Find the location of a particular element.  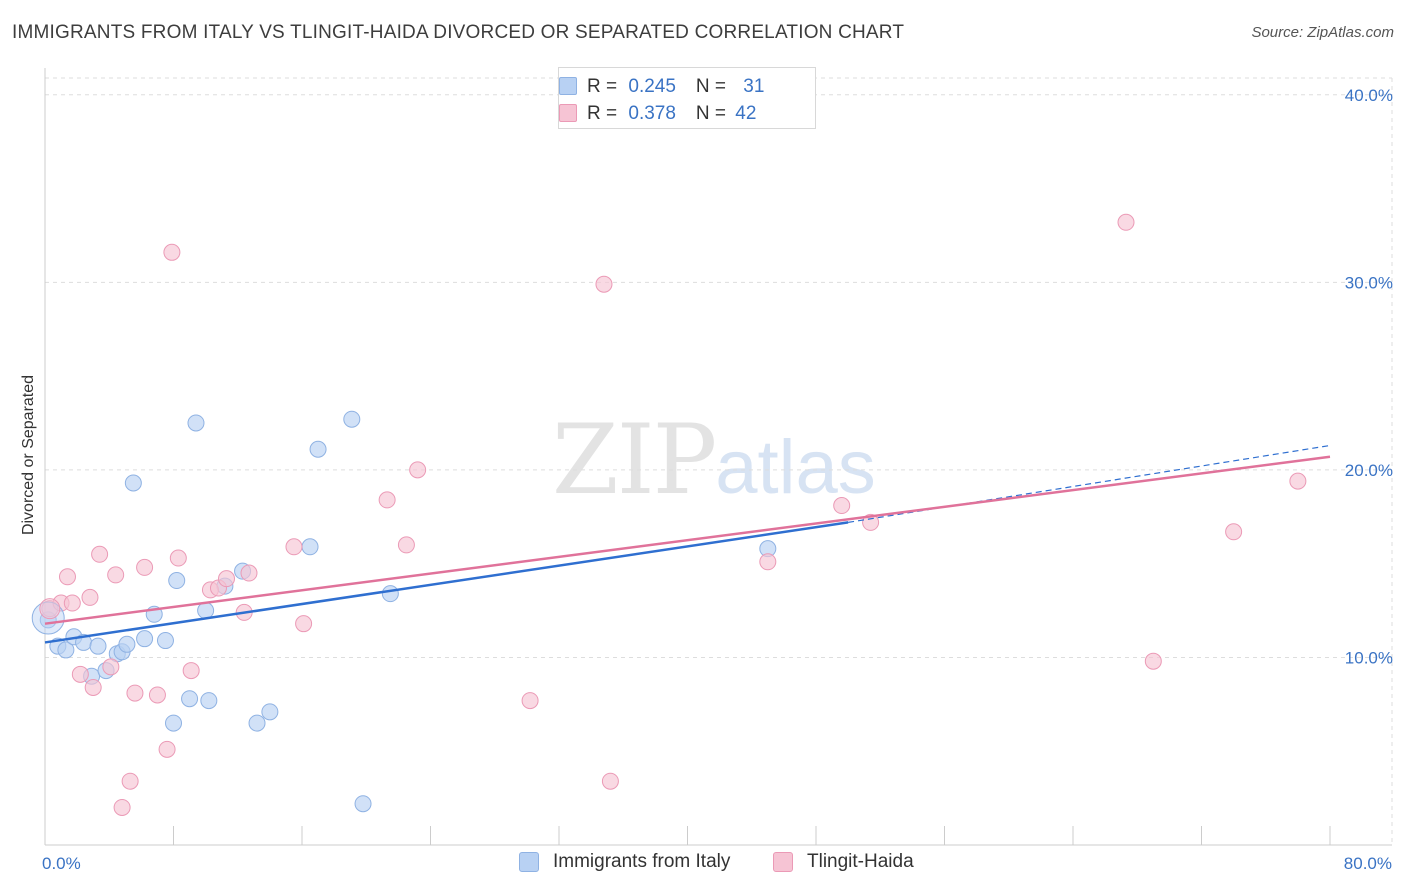

legend-label-italy: Immigrants from Italy is located at coordinates (642, 861).